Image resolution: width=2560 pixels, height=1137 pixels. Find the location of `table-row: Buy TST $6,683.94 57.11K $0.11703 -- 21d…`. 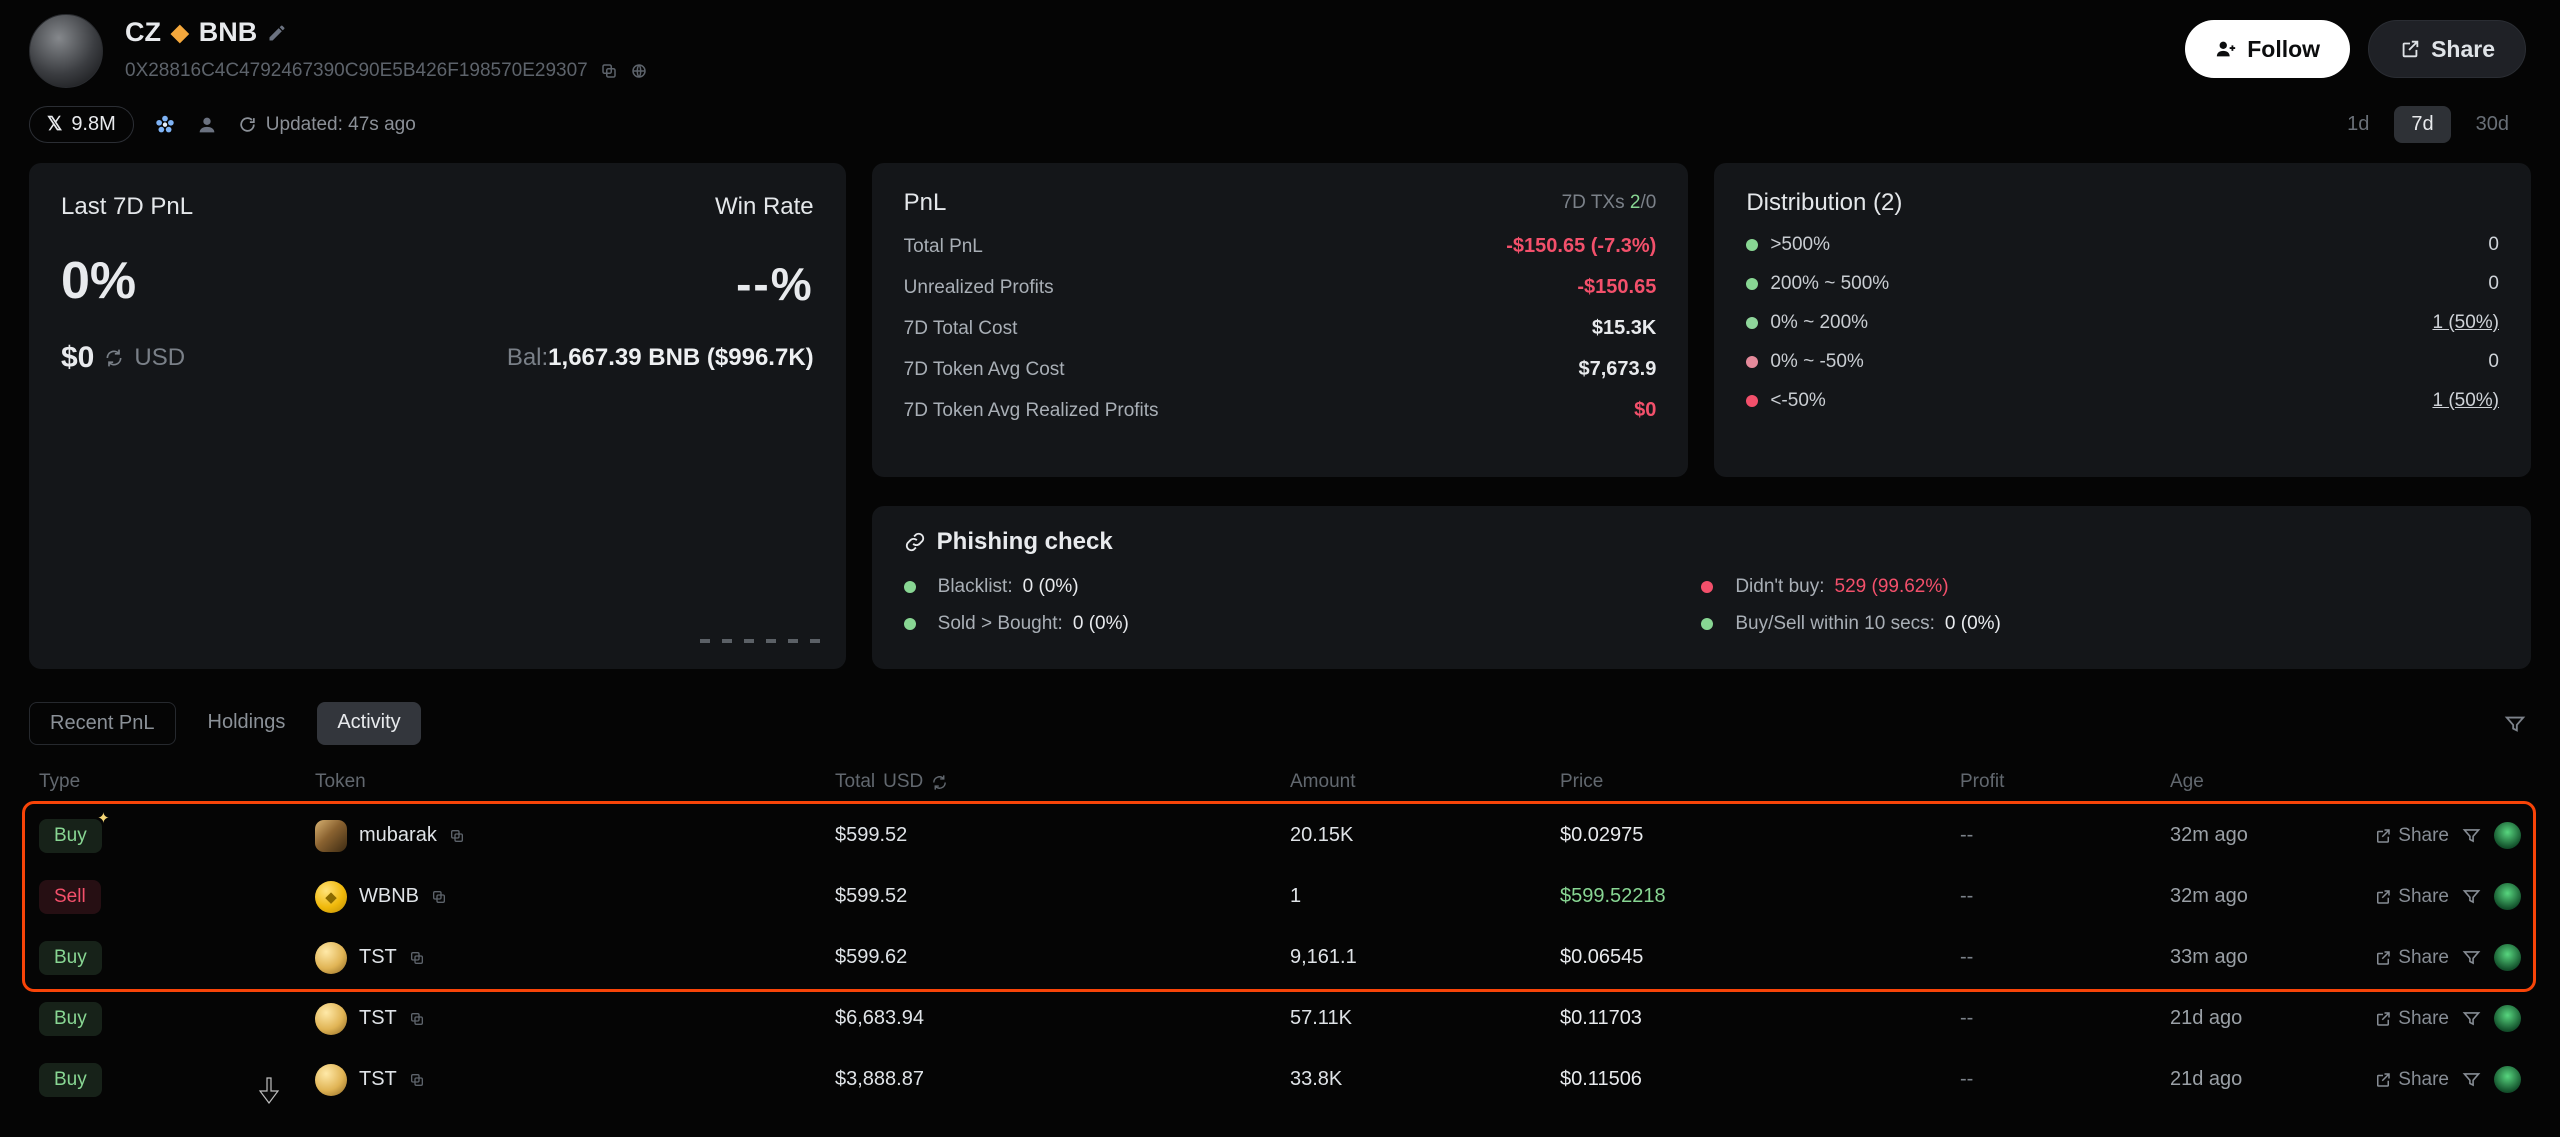

table-row: Buy TST $6,683.94 57.11K $0.11703 -- 21d… is located at coordinates (1280, 1018).